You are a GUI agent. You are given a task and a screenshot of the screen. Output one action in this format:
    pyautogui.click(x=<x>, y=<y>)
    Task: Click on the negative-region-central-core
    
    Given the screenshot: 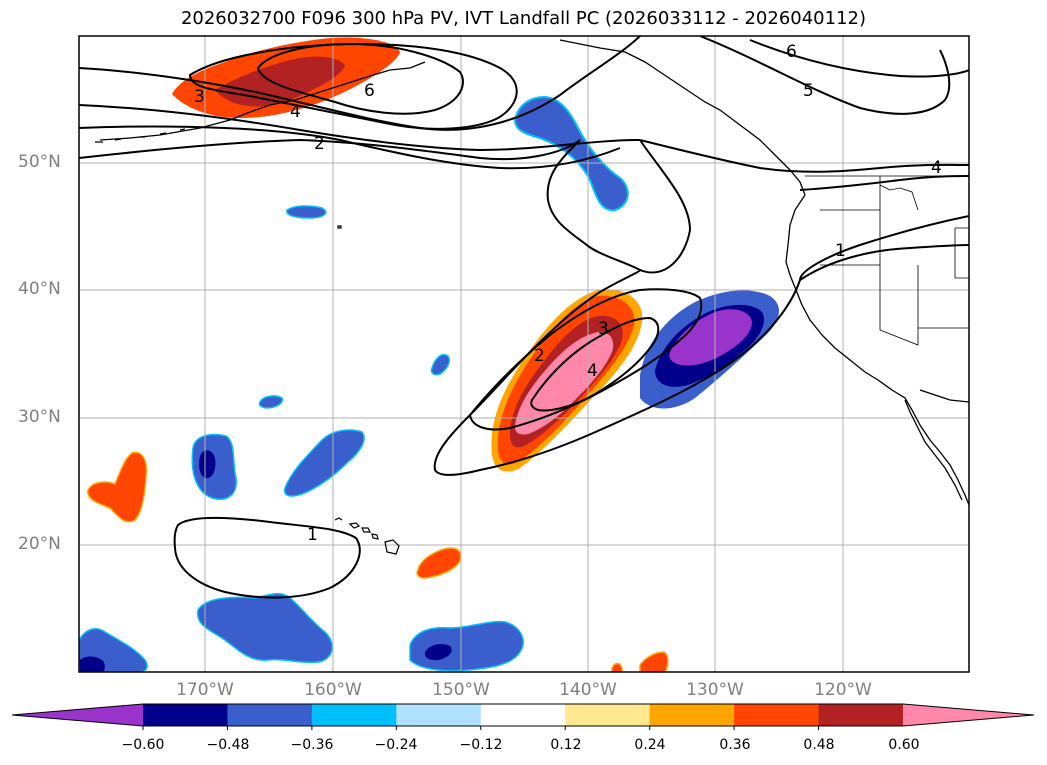 What is the action you would take?
    pyautogui.click(x=710, y=337)
    